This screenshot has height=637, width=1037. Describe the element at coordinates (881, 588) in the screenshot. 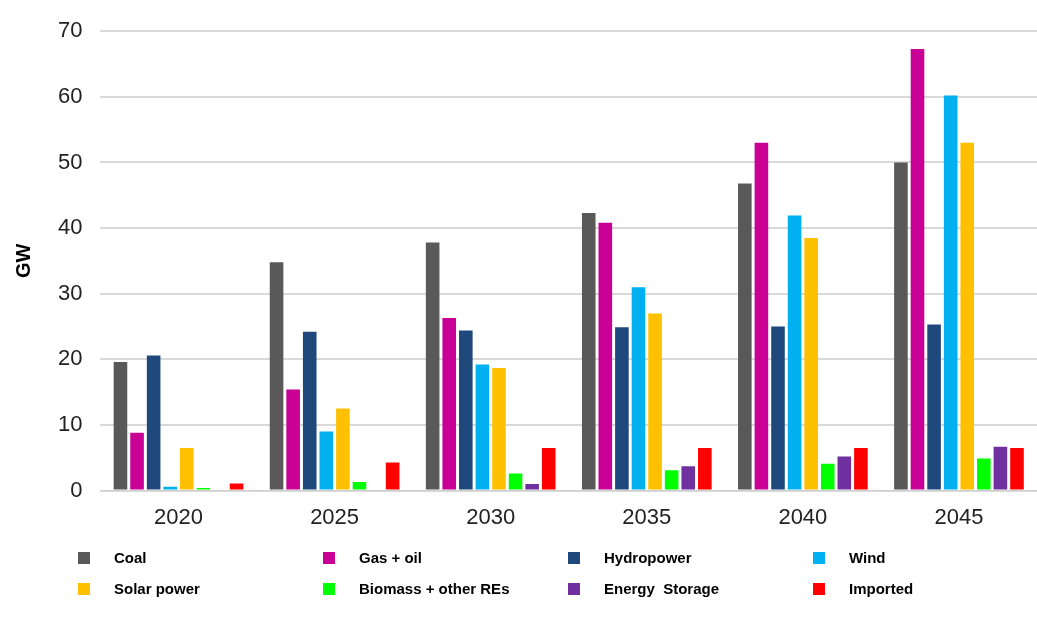

I see `legend-label: Imported` at that location.